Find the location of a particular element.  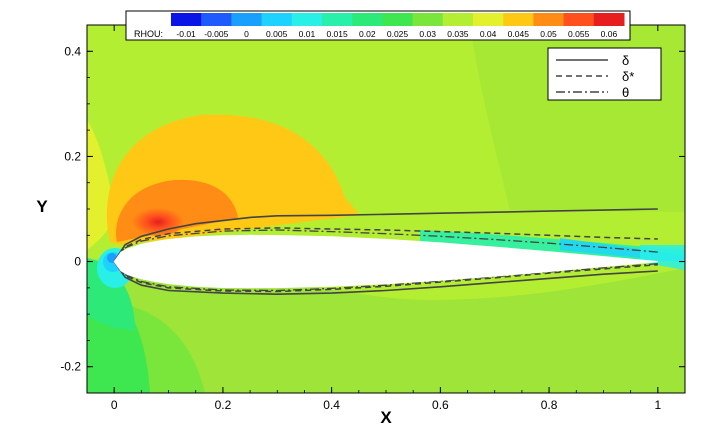

curve-3-lower is located at coordinates (385, 276).